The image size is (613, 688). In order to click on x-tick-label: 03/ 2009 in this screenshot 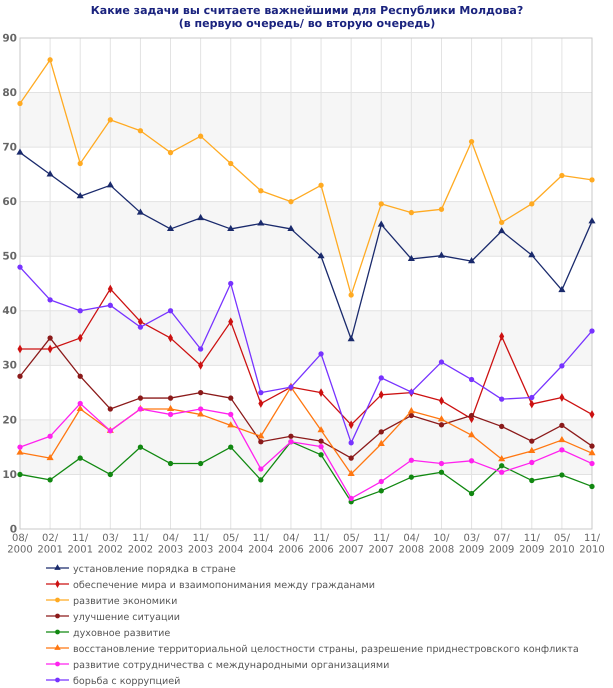, I will do `click(471, 544)`.